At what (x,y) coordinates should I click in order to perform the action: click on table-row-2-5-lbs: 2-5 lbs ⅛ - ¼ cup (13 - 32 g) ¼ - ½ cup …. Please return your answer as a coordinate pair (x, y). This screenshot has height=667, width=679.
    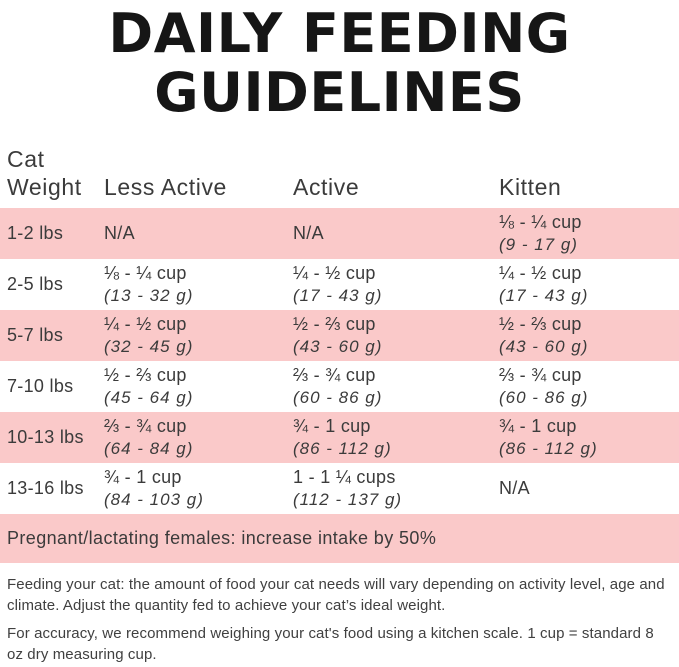
    Looking at the image, I should click on (339, 284).